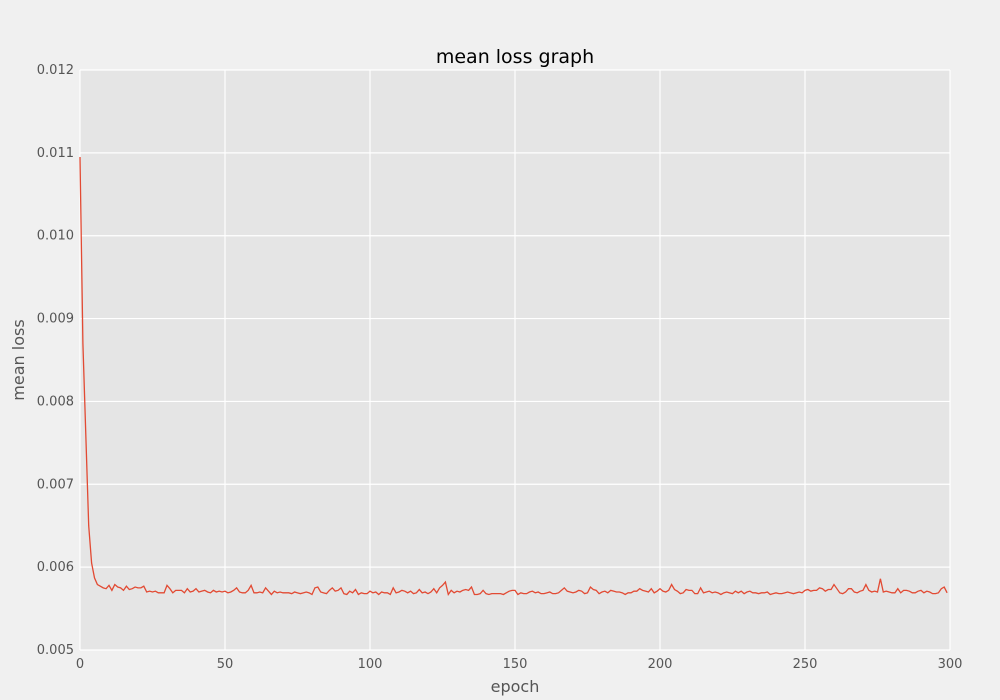 The width and height of the screenshot is (1000, 700). What do you see at coordinates (805, 664) in the screenshot?
I see `x-tick-label: 250` at bounding box center [805, 664].